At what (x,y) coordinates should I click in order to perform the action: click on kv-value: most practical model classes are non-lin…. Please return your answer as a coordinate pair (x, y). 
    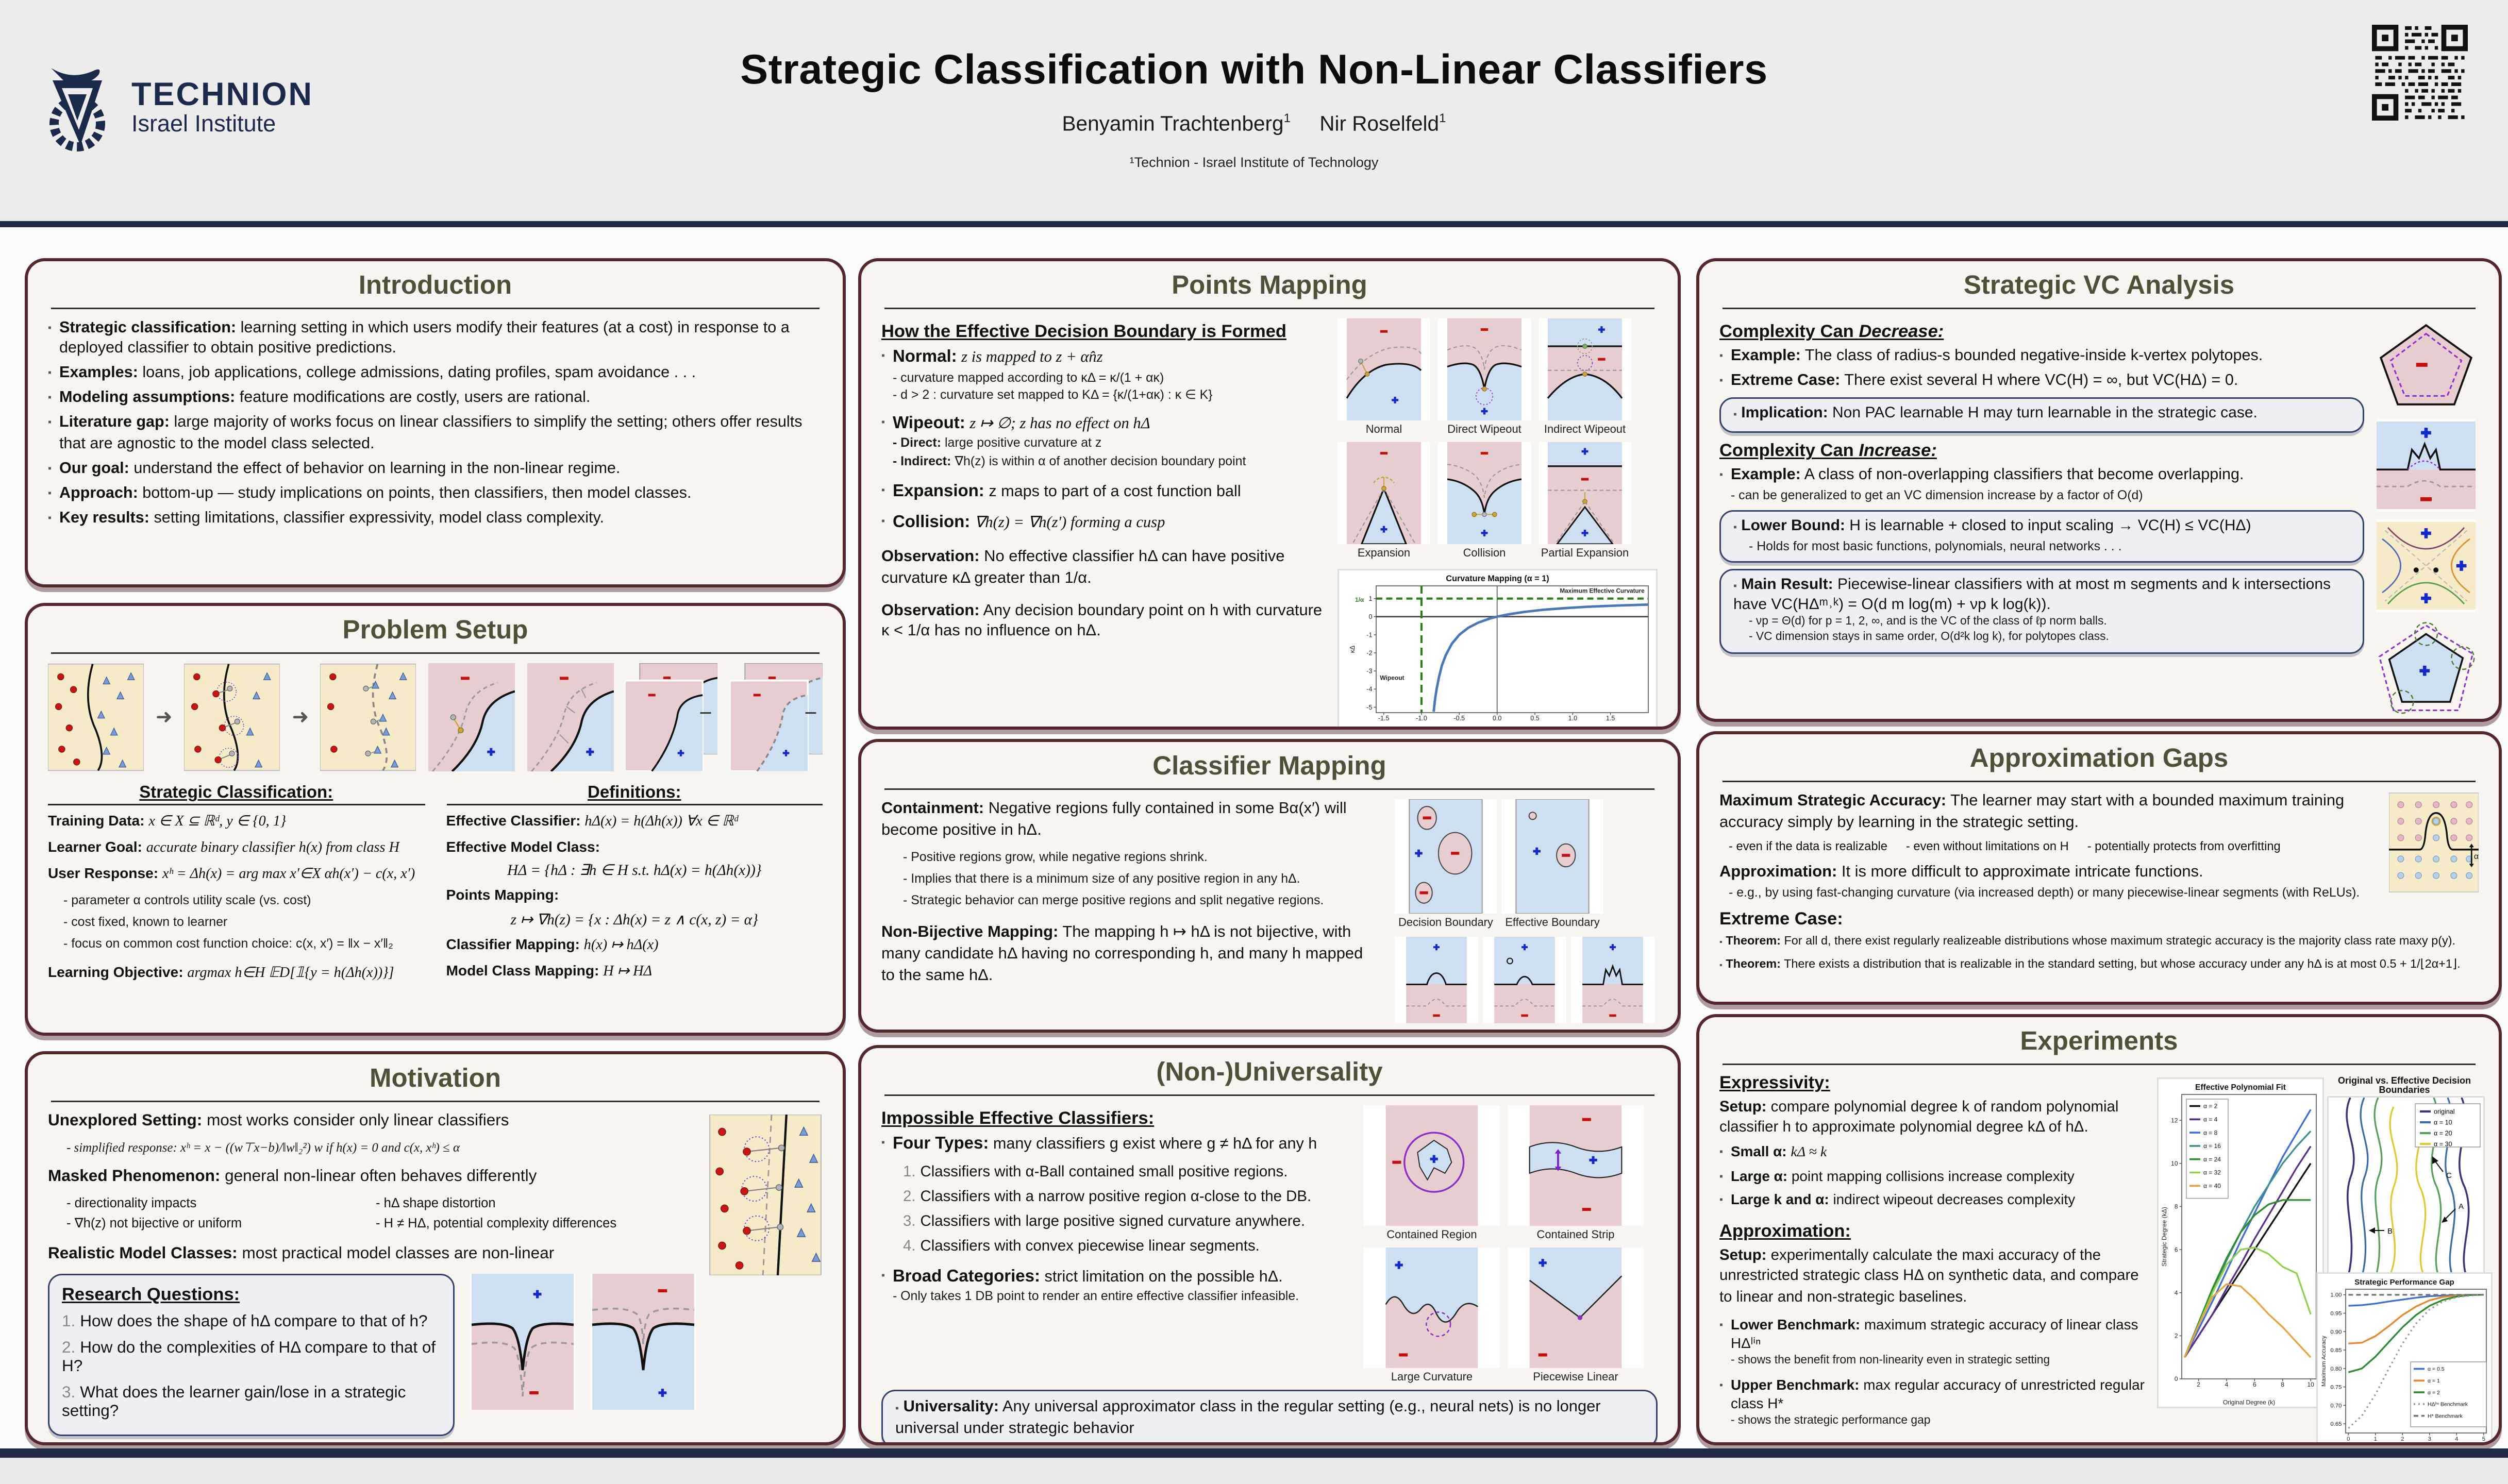
    Looking at the image, I should click on (399, 1253).